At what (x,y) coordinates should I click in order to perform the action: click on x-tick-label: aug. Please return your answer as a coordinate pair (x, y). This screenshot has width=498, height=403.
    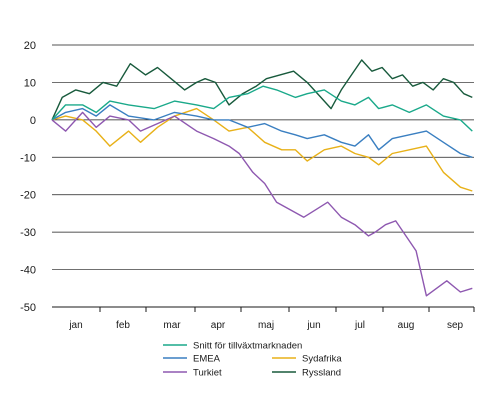
    Looking at the image, I should click on (406, 325).